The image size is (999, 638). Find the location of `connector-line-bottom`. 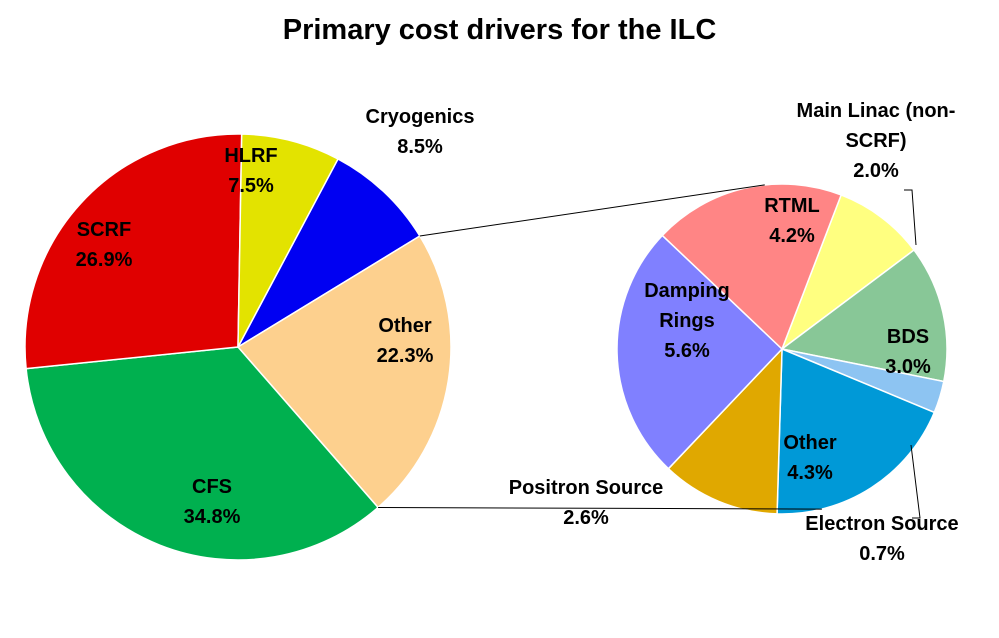

connector-line-bottom is located at coordinates (600, 508).